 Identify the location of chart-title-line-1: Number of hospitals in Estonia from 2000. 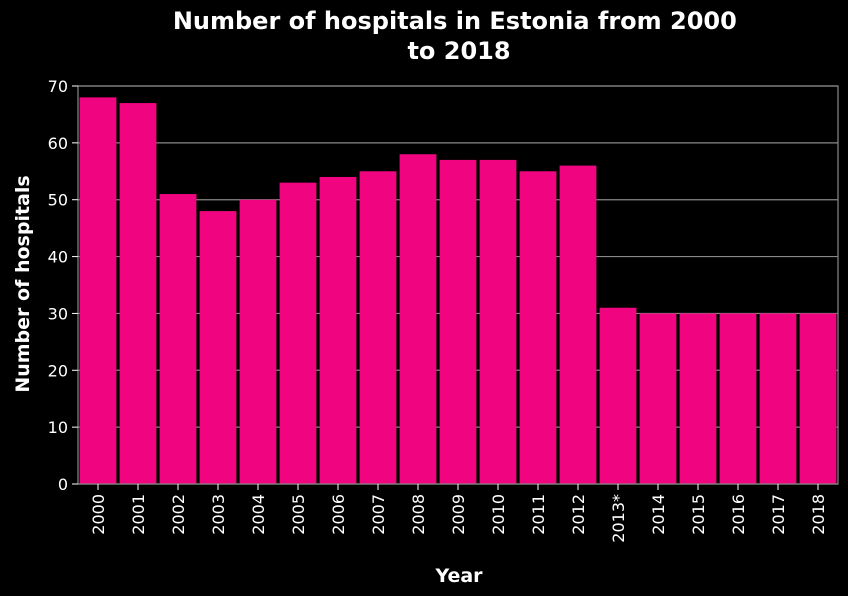
(455, 21).